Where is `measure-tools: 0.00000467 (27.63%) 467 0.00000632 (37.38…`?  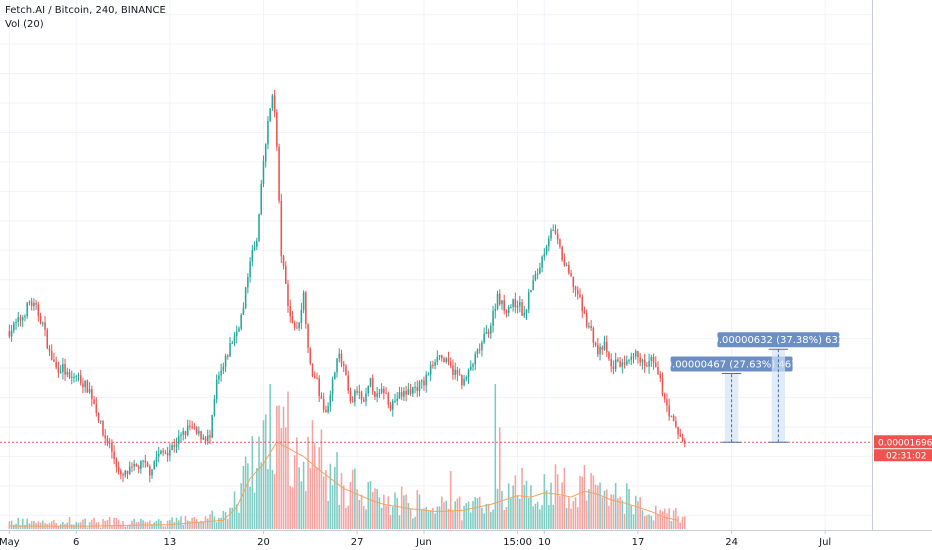
measure-tools: 0.00000467 (27.63%) 467 0.00000632 (37.38… is located at coordinates (755, 387).